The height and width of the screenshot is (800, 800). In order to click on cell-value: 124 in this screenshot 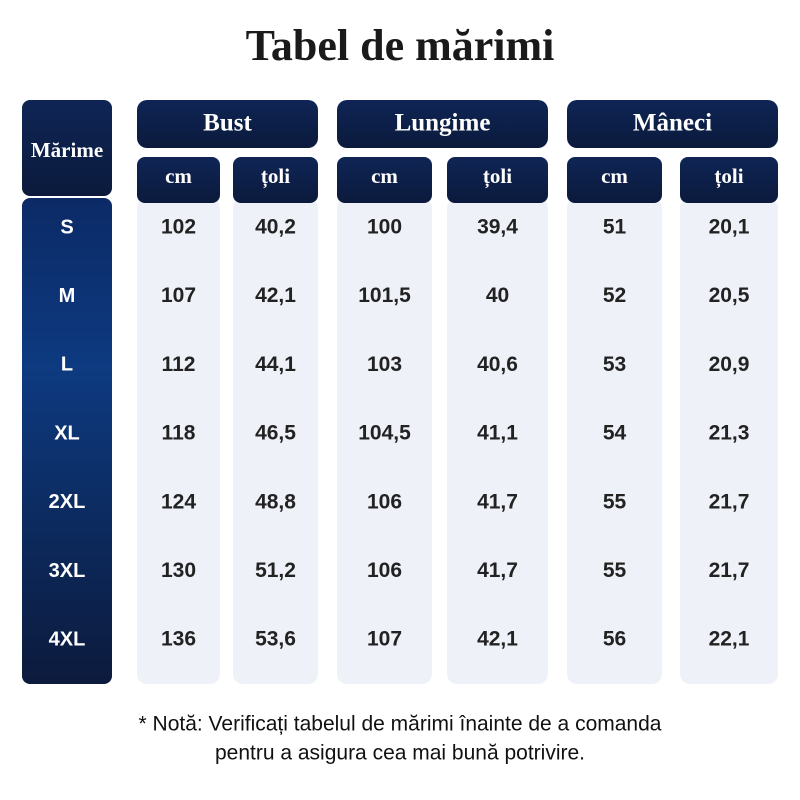, I will do `click(178, 501)`.